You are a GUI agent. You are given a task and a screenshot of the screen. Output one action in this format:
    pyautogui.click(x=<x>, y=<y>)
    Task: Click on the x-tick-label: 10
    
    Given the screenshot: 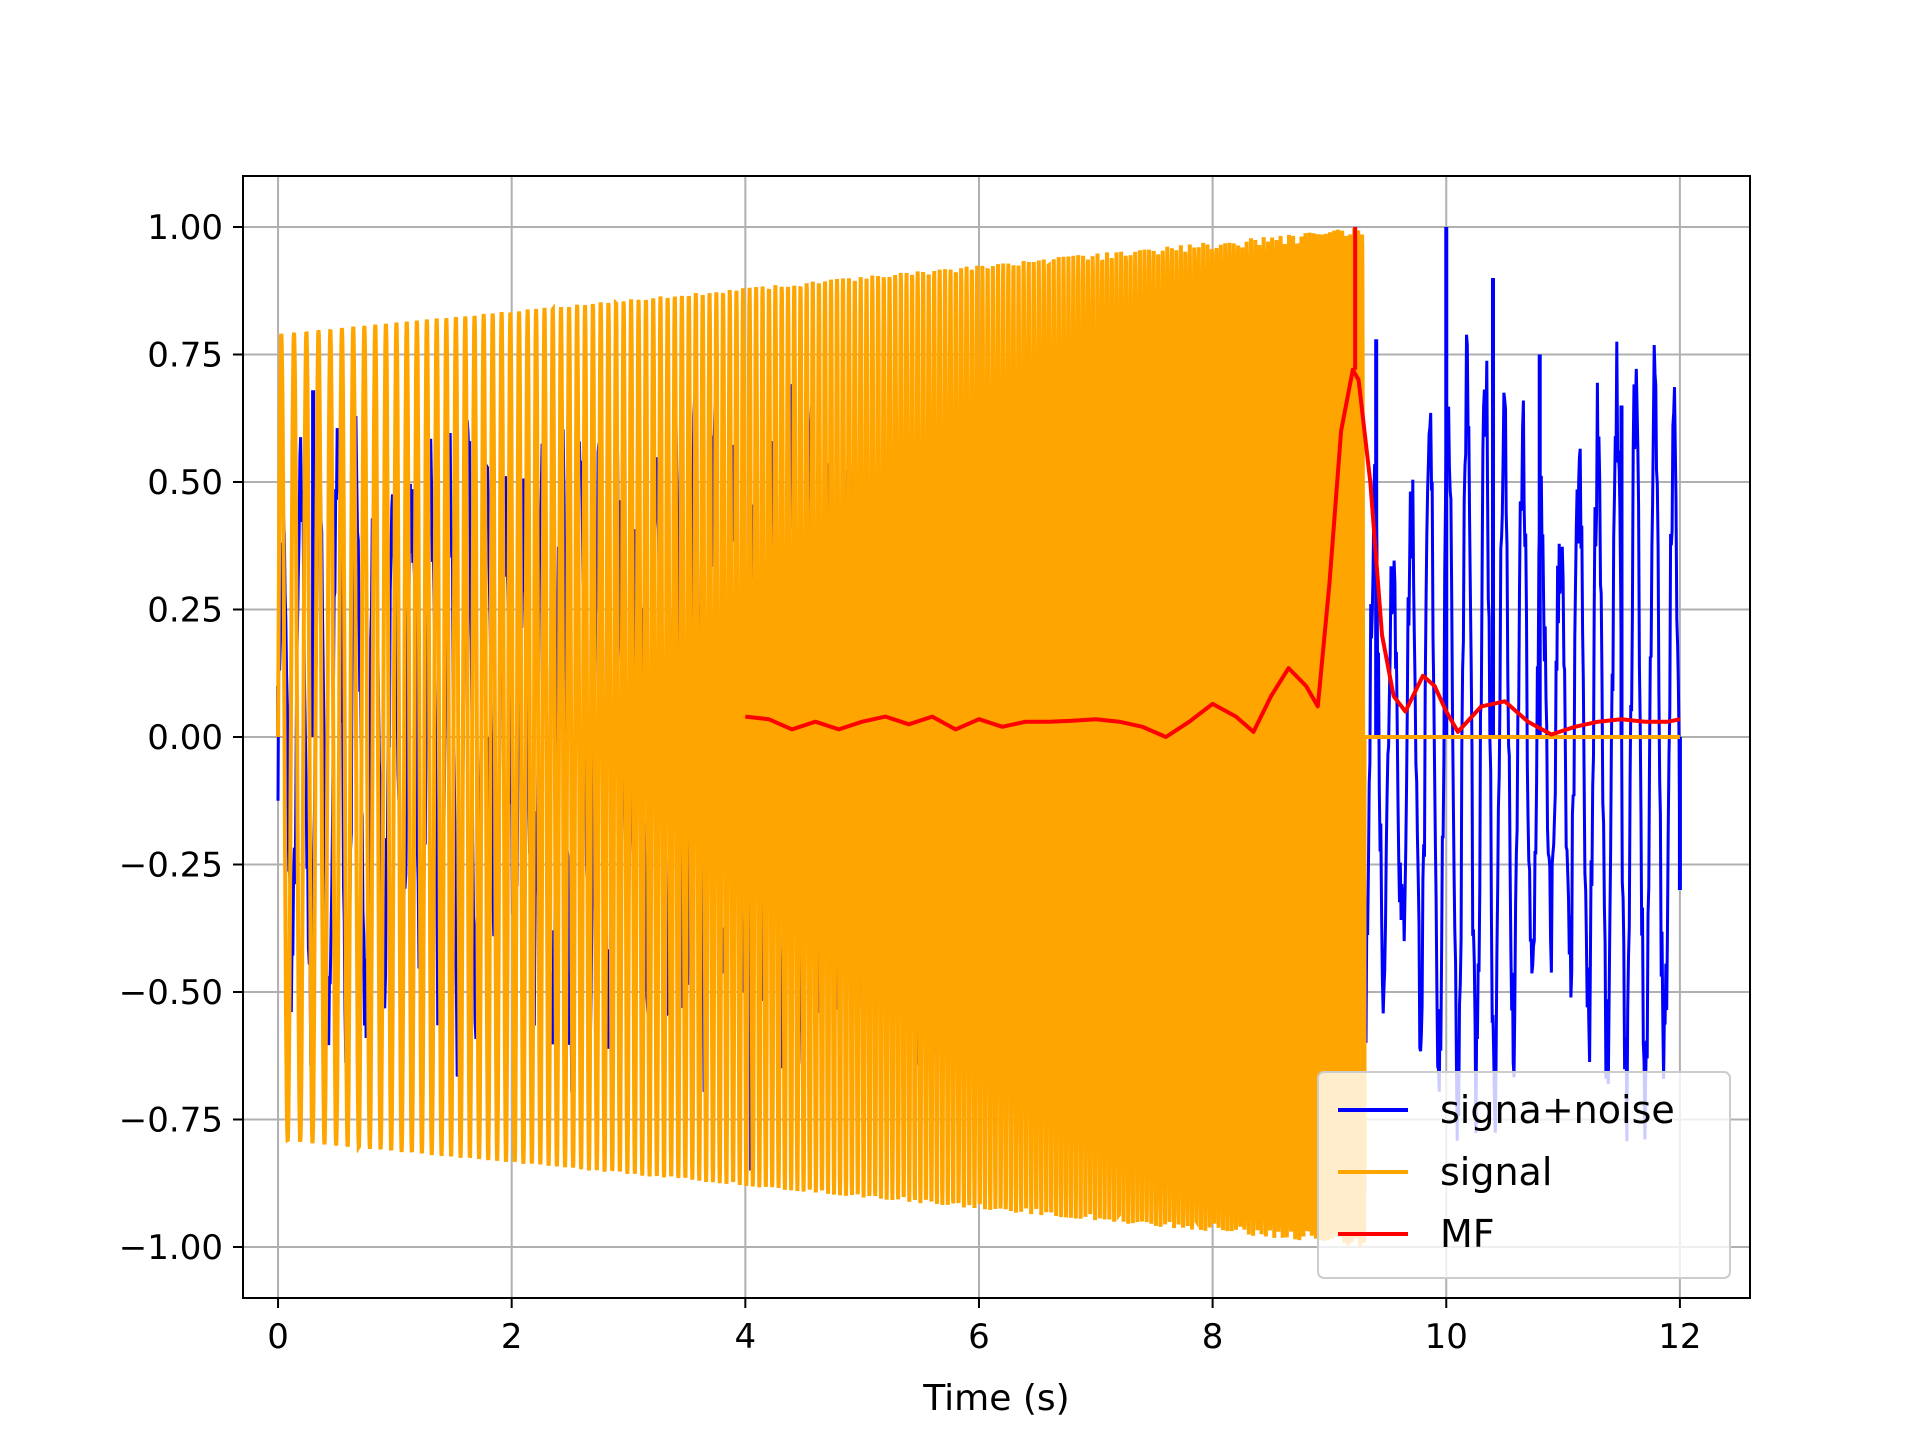 What is the action you would take?
    pyautogui.click(x=1446, y=1337)
    